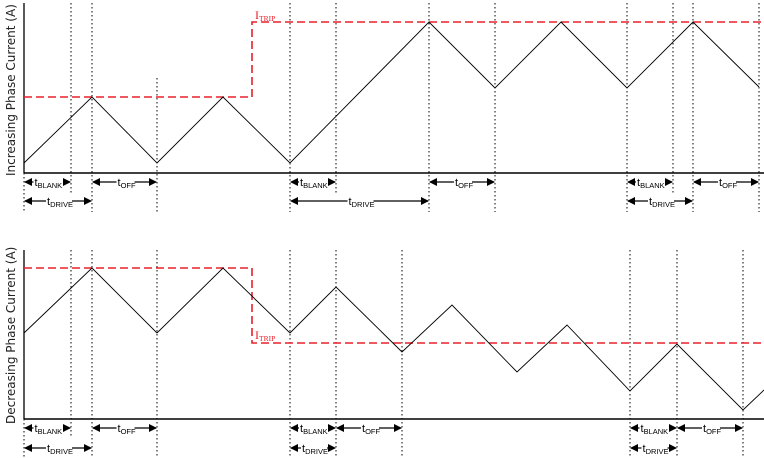 The width and height of the screenshot is (764, 458). Describe the element at coordinates (265, 335) in the screenshot. I see `bottom-itrip-label: ITRIP` at that location.